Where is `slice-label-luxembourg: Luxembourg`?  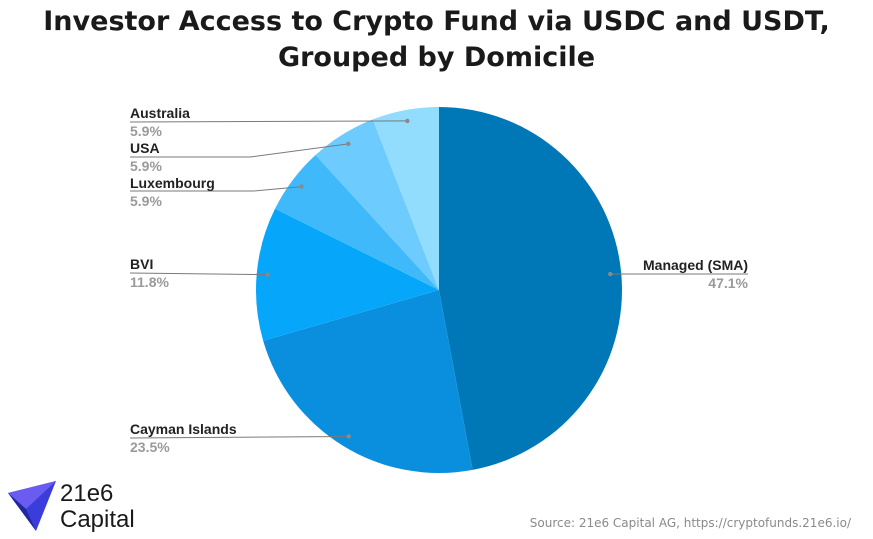
slice-label-luxembourg: Luxembourg is located at coordinates (172, 183).